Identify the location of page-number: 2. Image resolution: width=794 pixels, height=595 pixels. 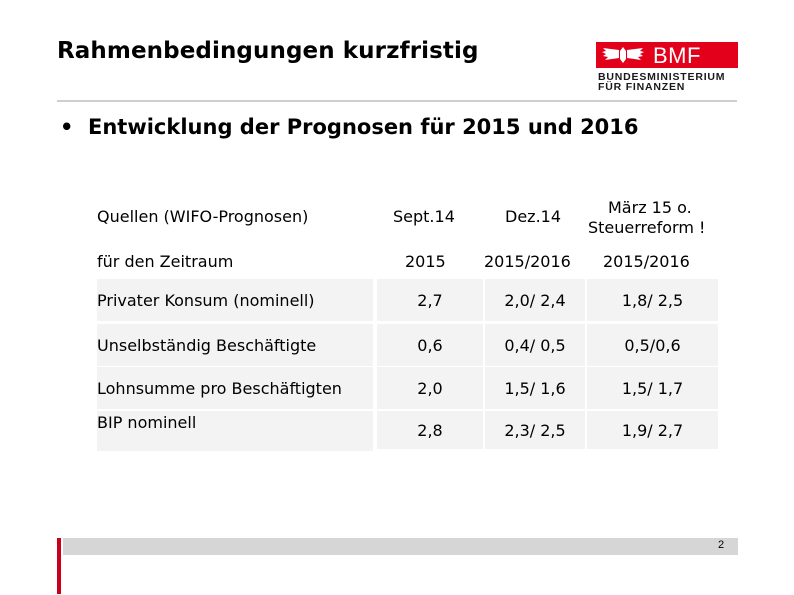
(721, 545).